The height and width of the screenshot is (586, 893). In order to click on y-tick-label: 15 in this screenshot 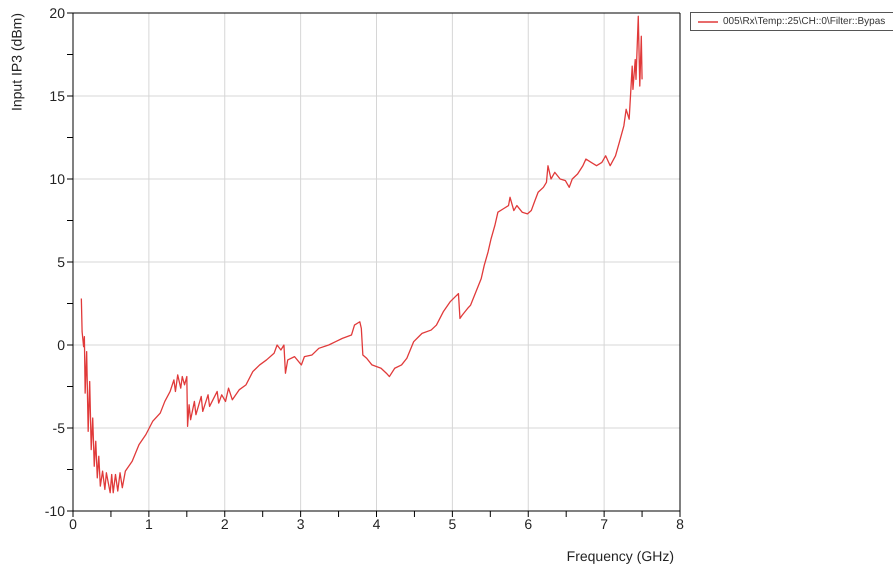, I will do `click(57, 96)`.